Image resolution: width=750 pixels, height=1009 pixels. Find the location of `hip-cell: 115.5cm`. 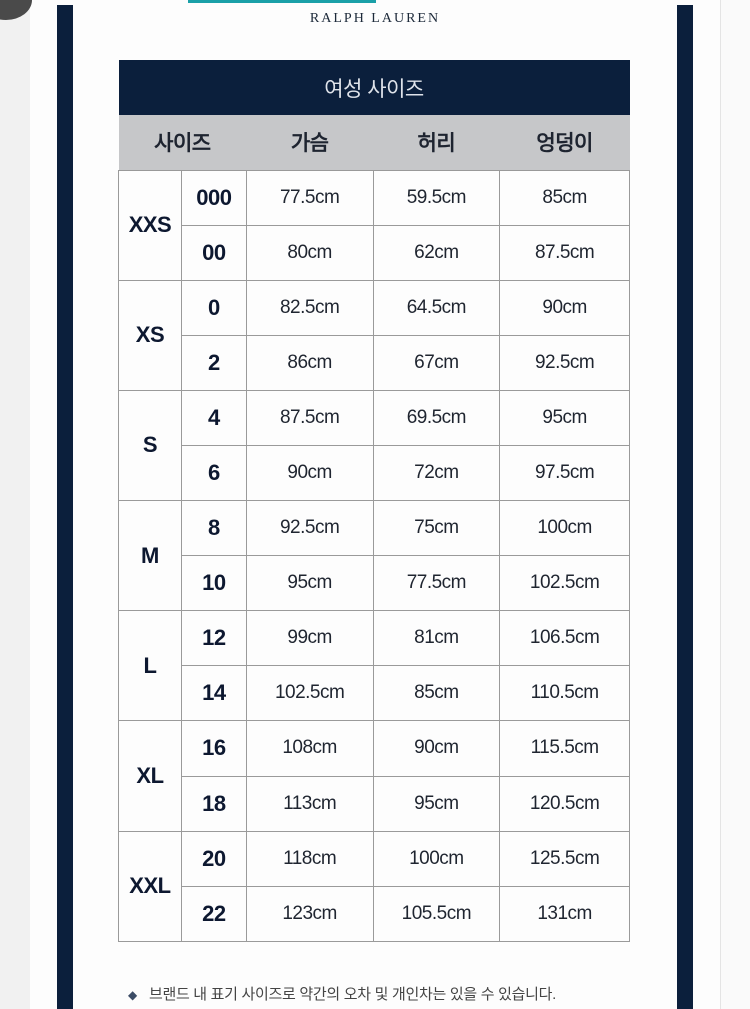

hip-cell: 115.5cm is located at coordinates (564, 748).